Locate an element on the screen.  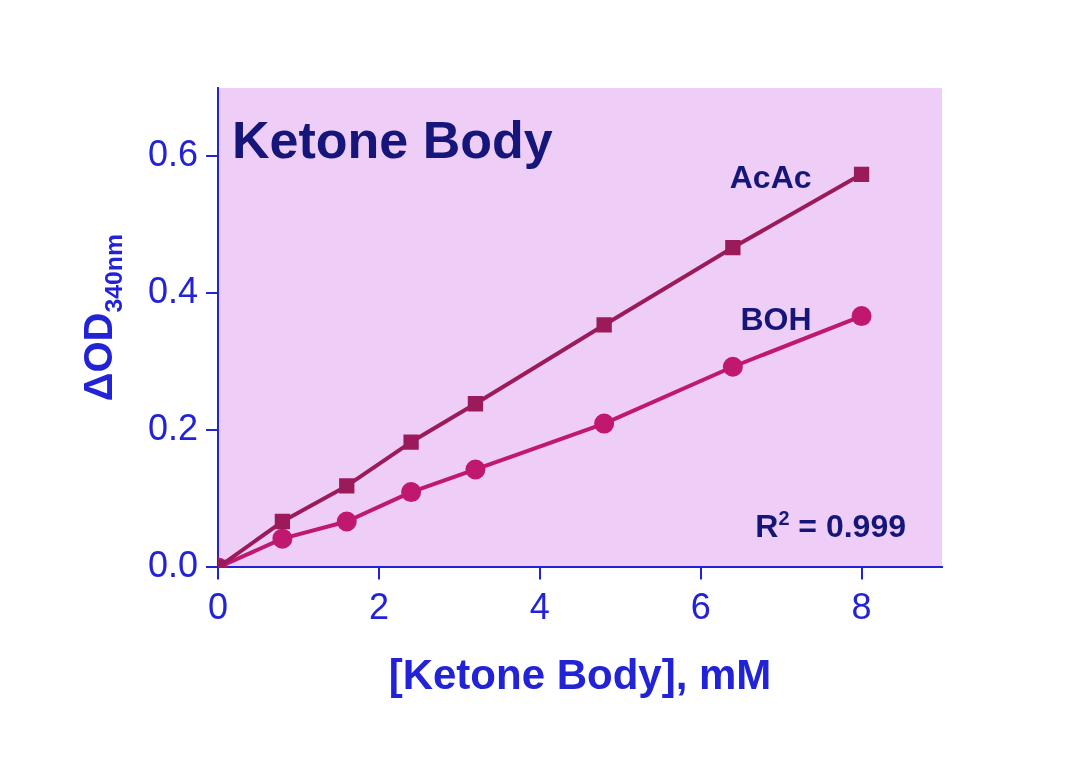
x-tick-label: 2 is located at coordinates (378, 606).